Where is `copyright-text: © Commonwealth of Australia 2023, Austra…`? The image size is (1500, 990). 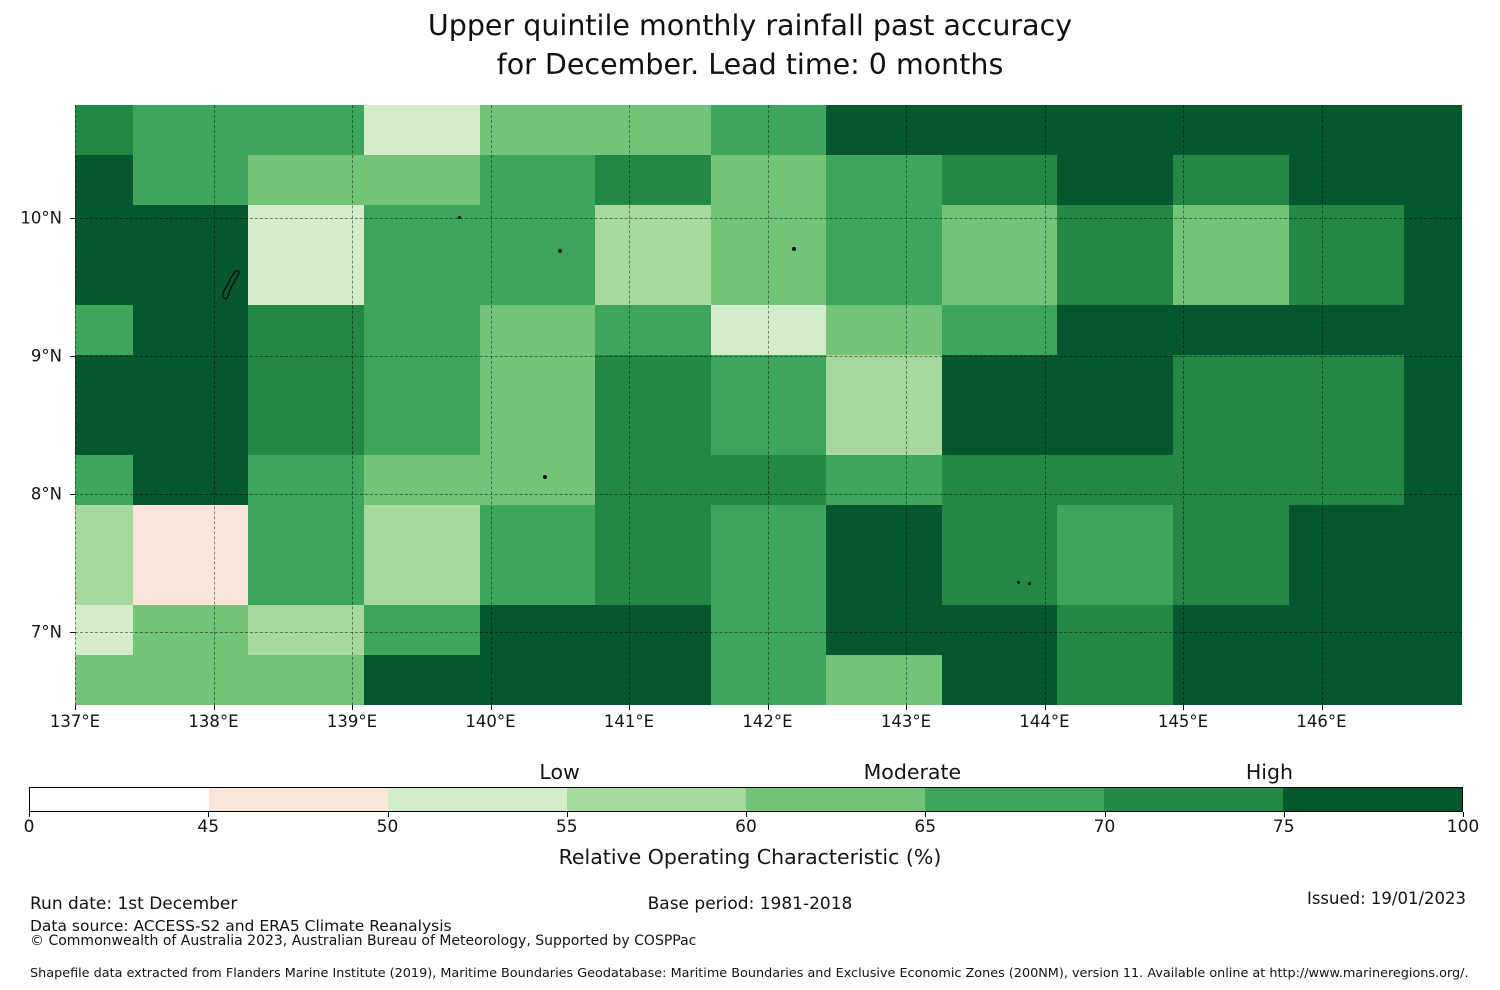
copyright-text: © Commonwealth of Australia 2023, Austra… is located at coordinates (363, 941).